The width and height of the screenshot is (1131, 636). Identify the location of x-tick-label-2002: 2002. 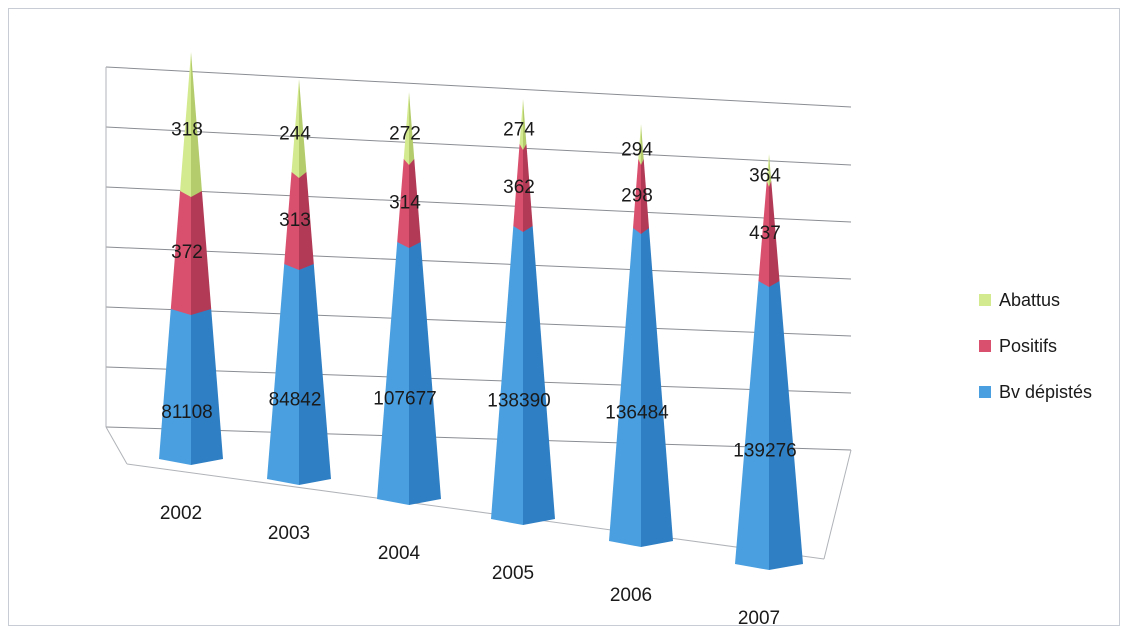
(181, 513).